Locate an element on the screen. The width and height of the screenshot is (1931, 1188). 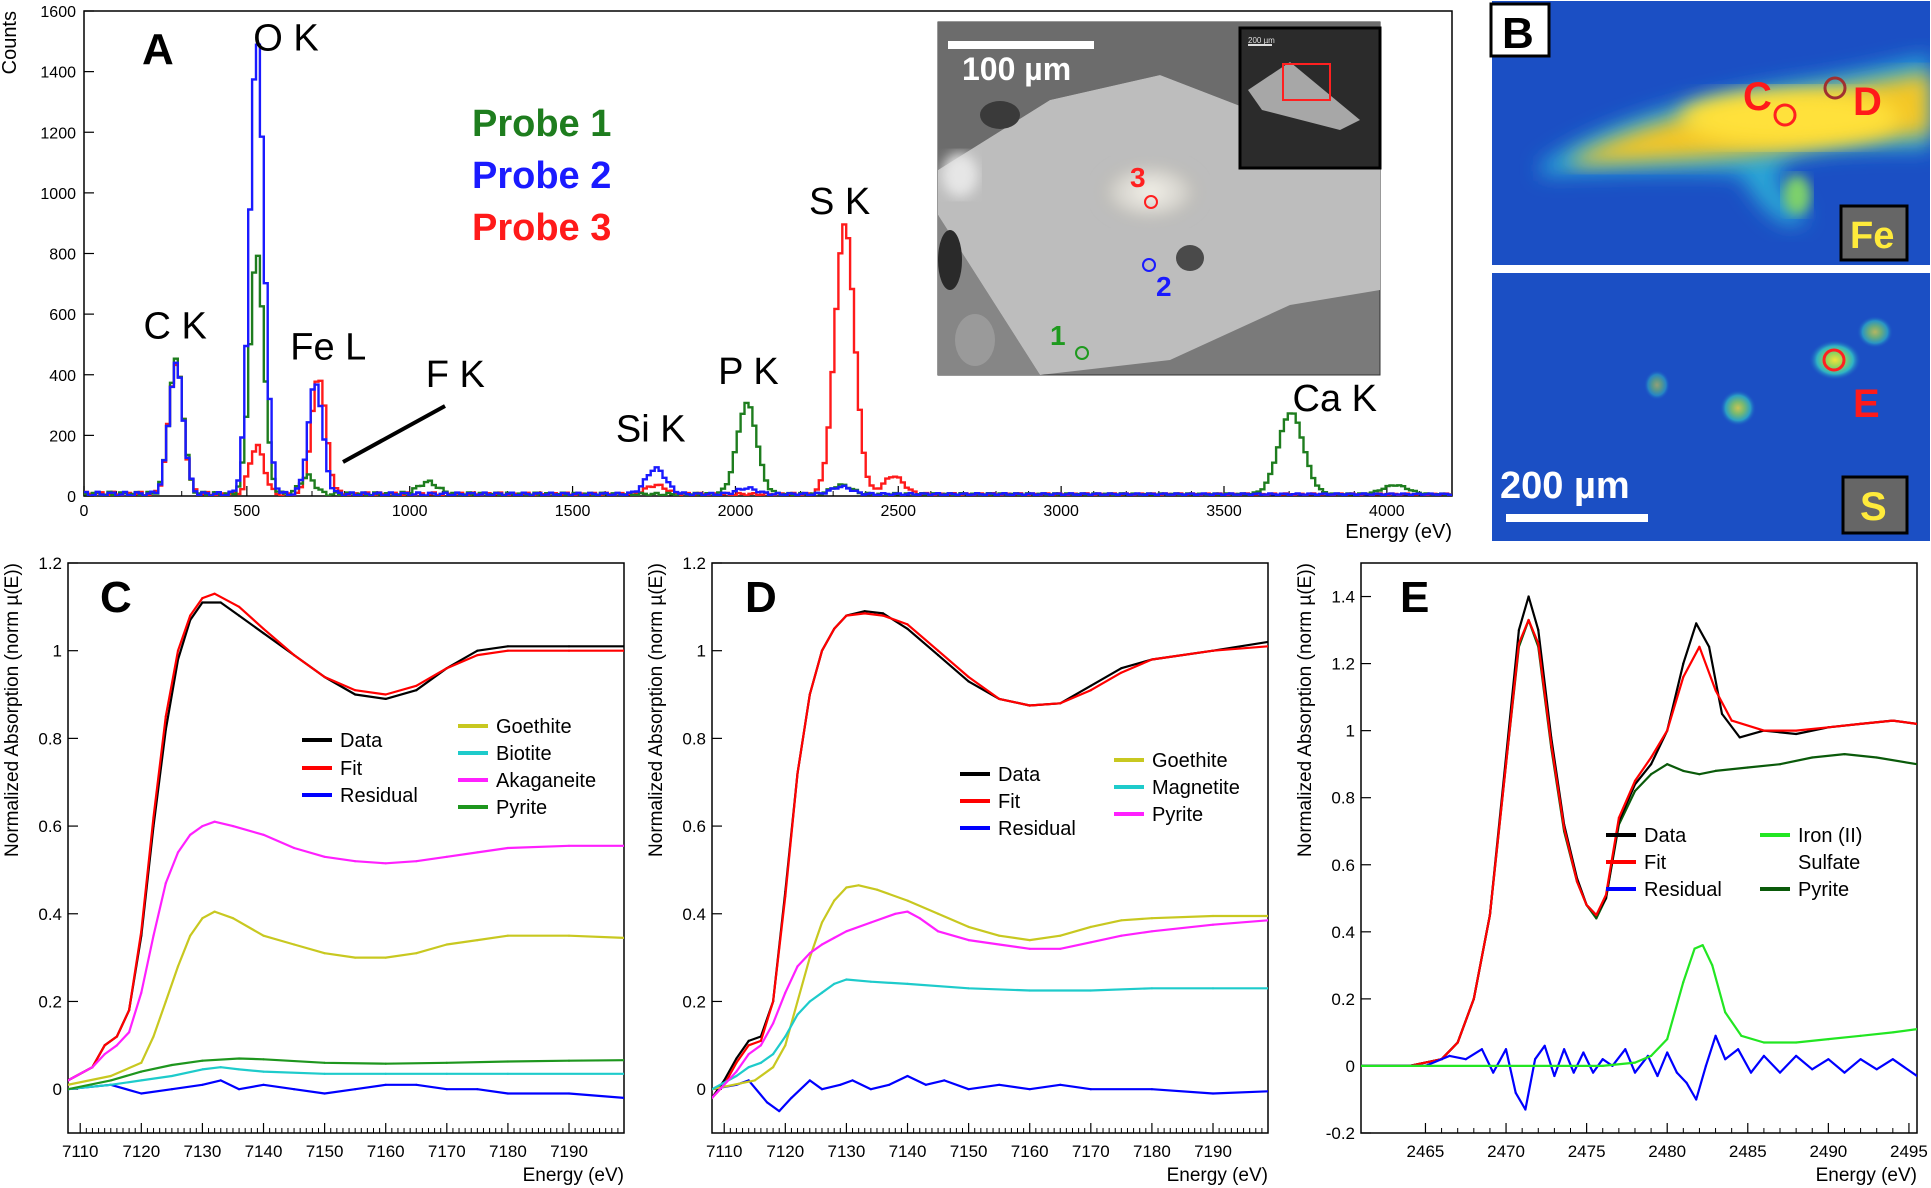
peak-label-s-k: S K is located at coordinates (839, 202).